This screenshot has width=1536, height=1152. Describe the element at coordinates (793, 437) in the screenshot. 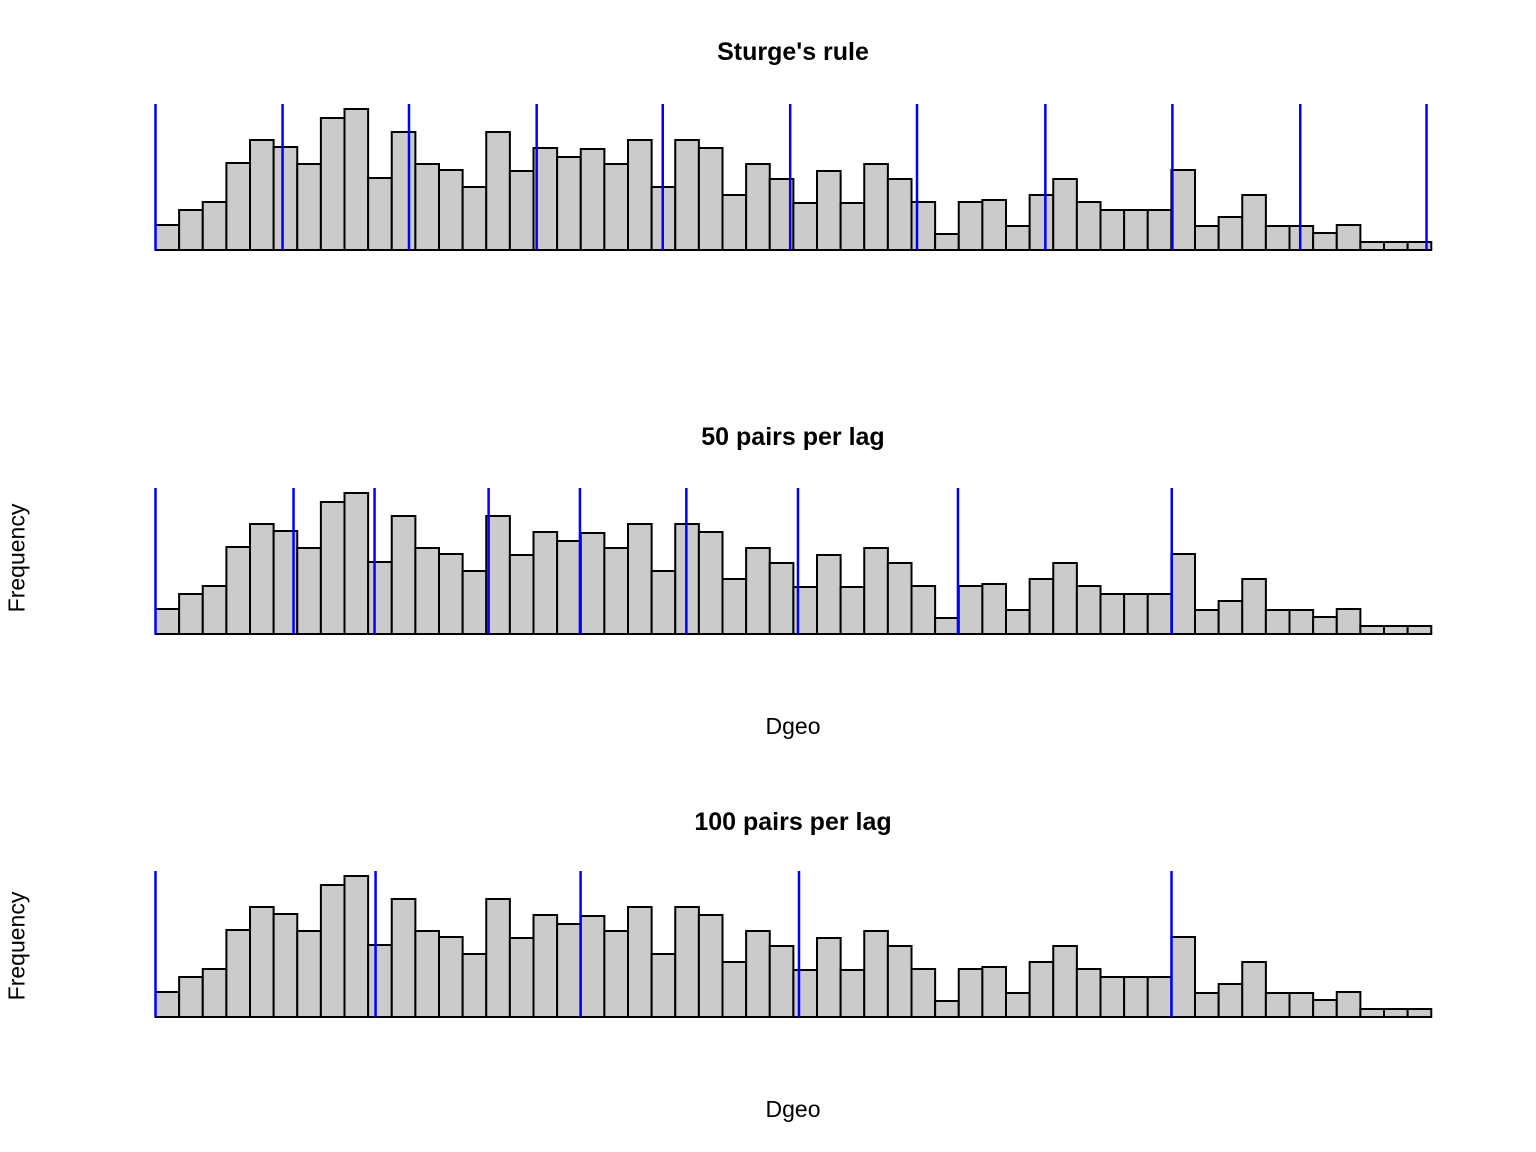

I see `panel-2-title: 50 pairs per lag` at that location.